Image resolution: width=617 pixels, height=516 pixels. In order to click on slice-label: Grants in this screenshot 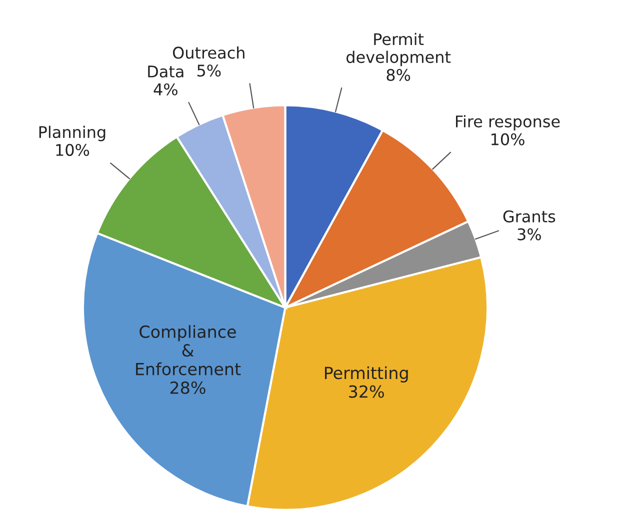, I will do `click(529, 216)`.